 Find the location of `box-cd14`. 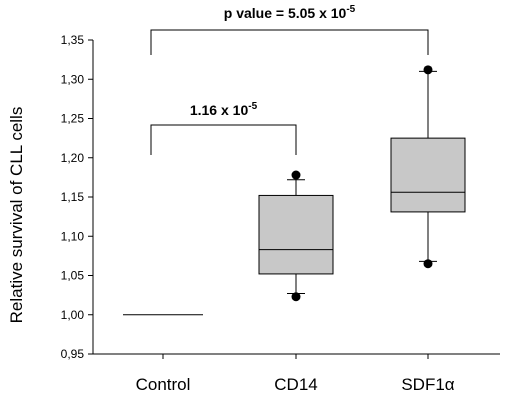

box-cd14 is located at coordinates (296, 236).